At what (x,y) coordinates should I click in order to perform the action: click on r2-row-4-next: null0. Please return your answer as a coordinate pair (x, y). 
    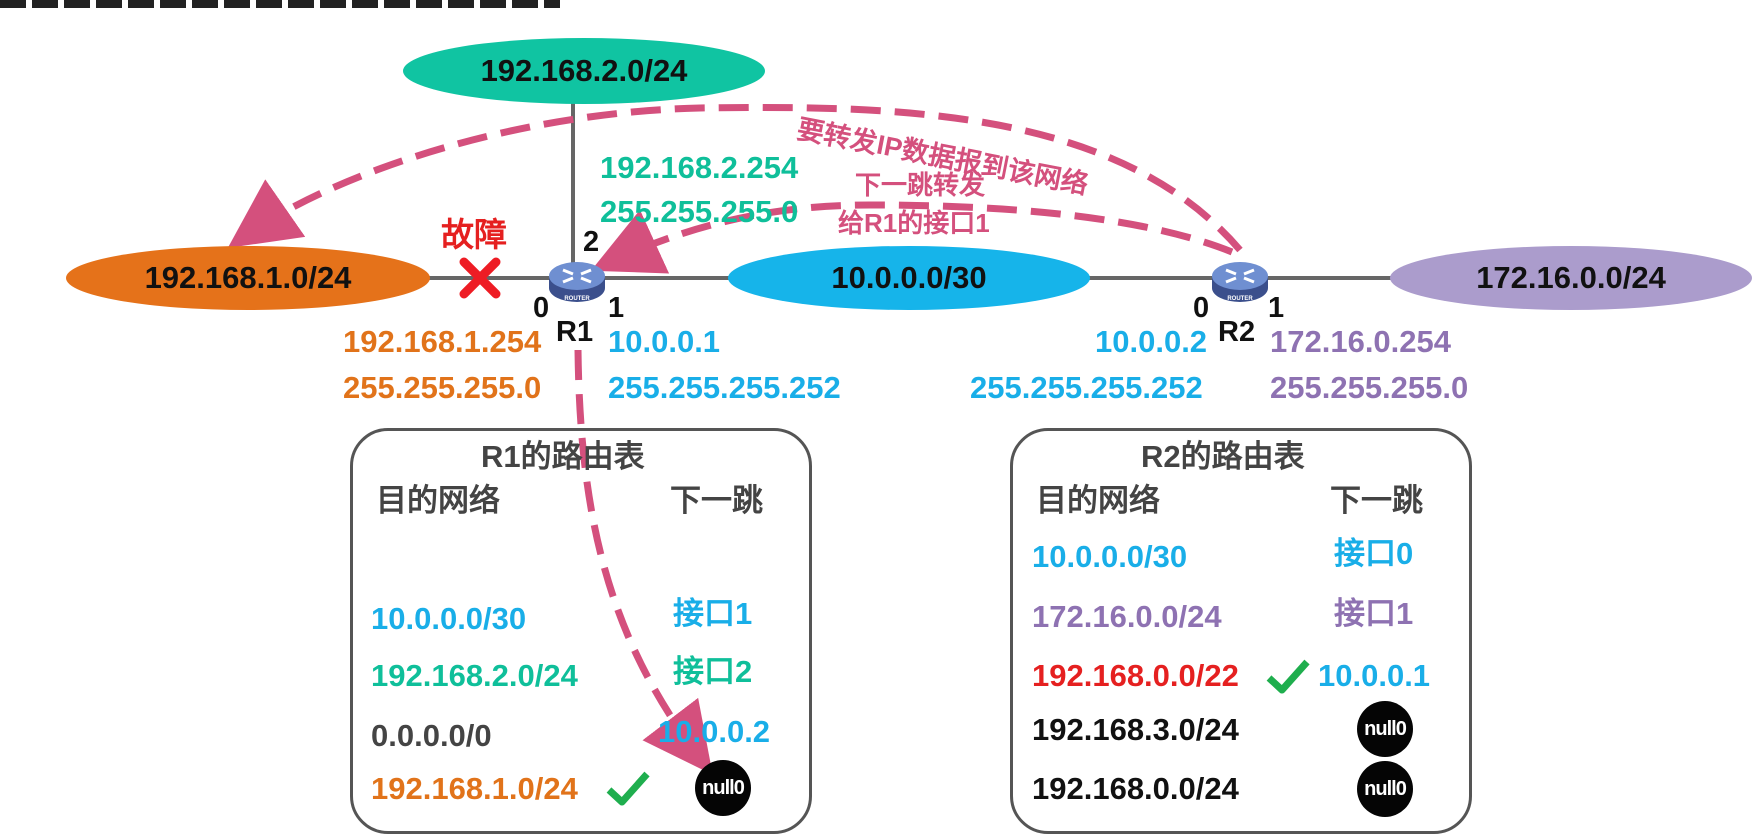
    Looking at the image, I should click on (1385, 729).